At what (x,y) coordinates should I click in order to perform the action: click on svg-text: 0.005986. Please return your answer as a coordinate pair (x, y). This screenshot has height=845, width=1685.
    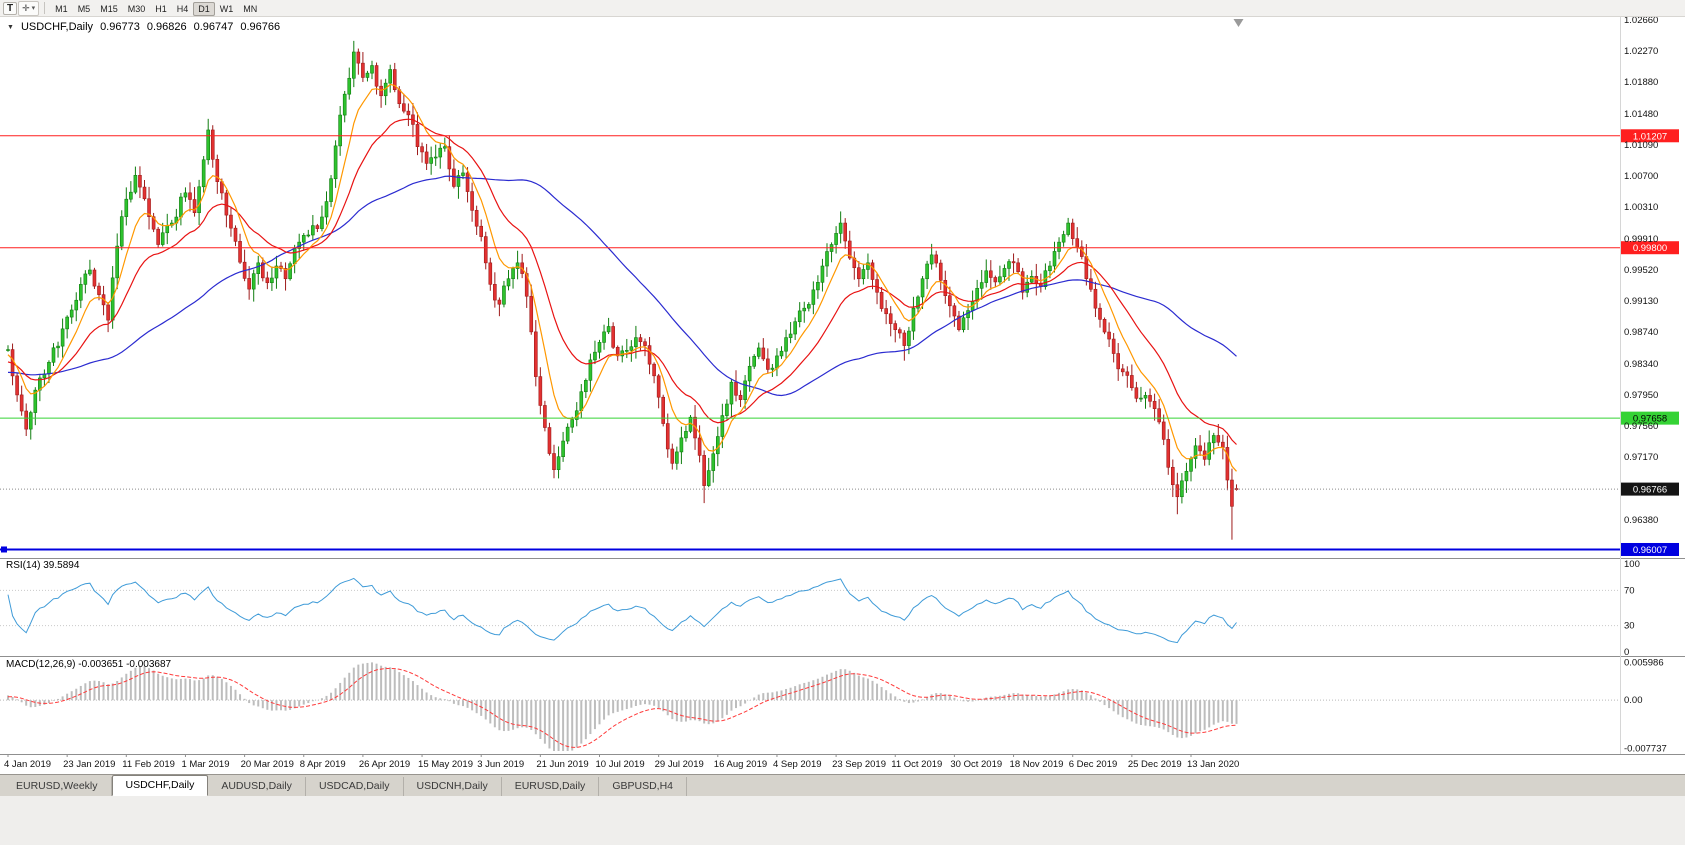
    Looking at the image, I should click on (1644, 663).